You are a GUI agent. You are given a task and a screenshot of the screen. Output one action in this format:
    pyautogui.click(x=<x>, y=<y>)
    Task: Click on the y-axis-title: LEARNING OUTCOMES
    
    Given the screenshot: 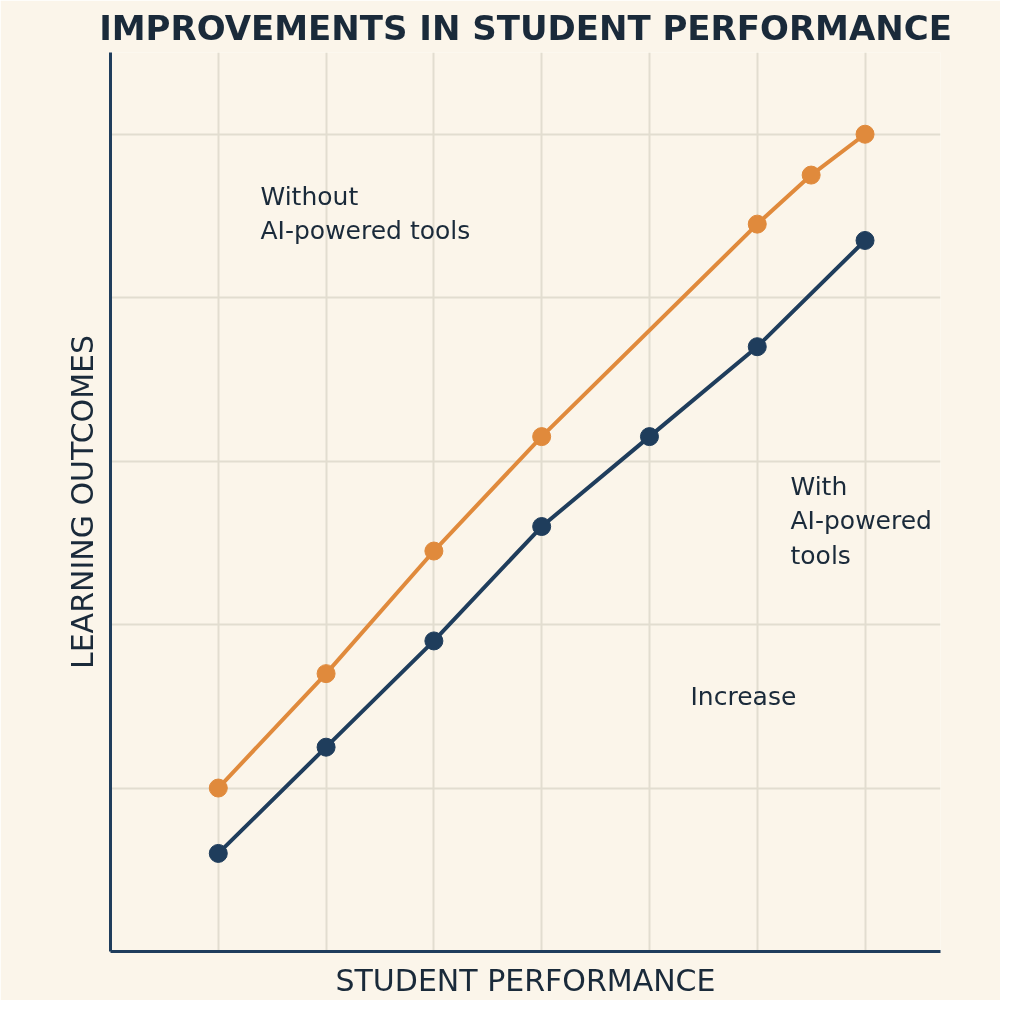 What is the action you would take?
    pyautogui.click(x=82, y=502)
    